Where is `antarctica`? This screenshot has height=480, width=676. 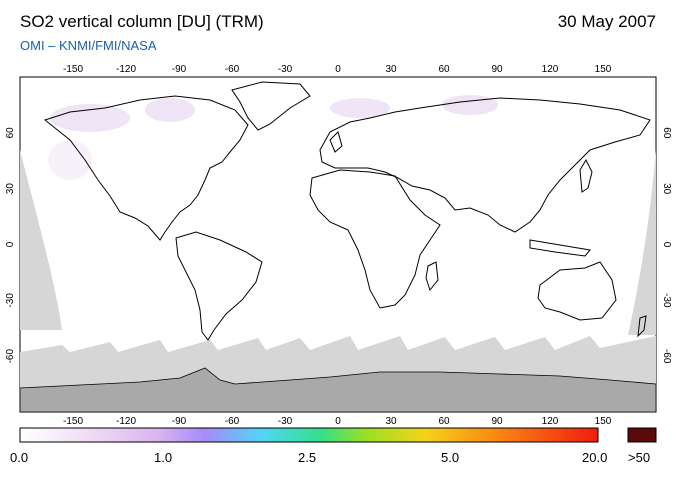
antarctica is located at coordinates (338, 389).